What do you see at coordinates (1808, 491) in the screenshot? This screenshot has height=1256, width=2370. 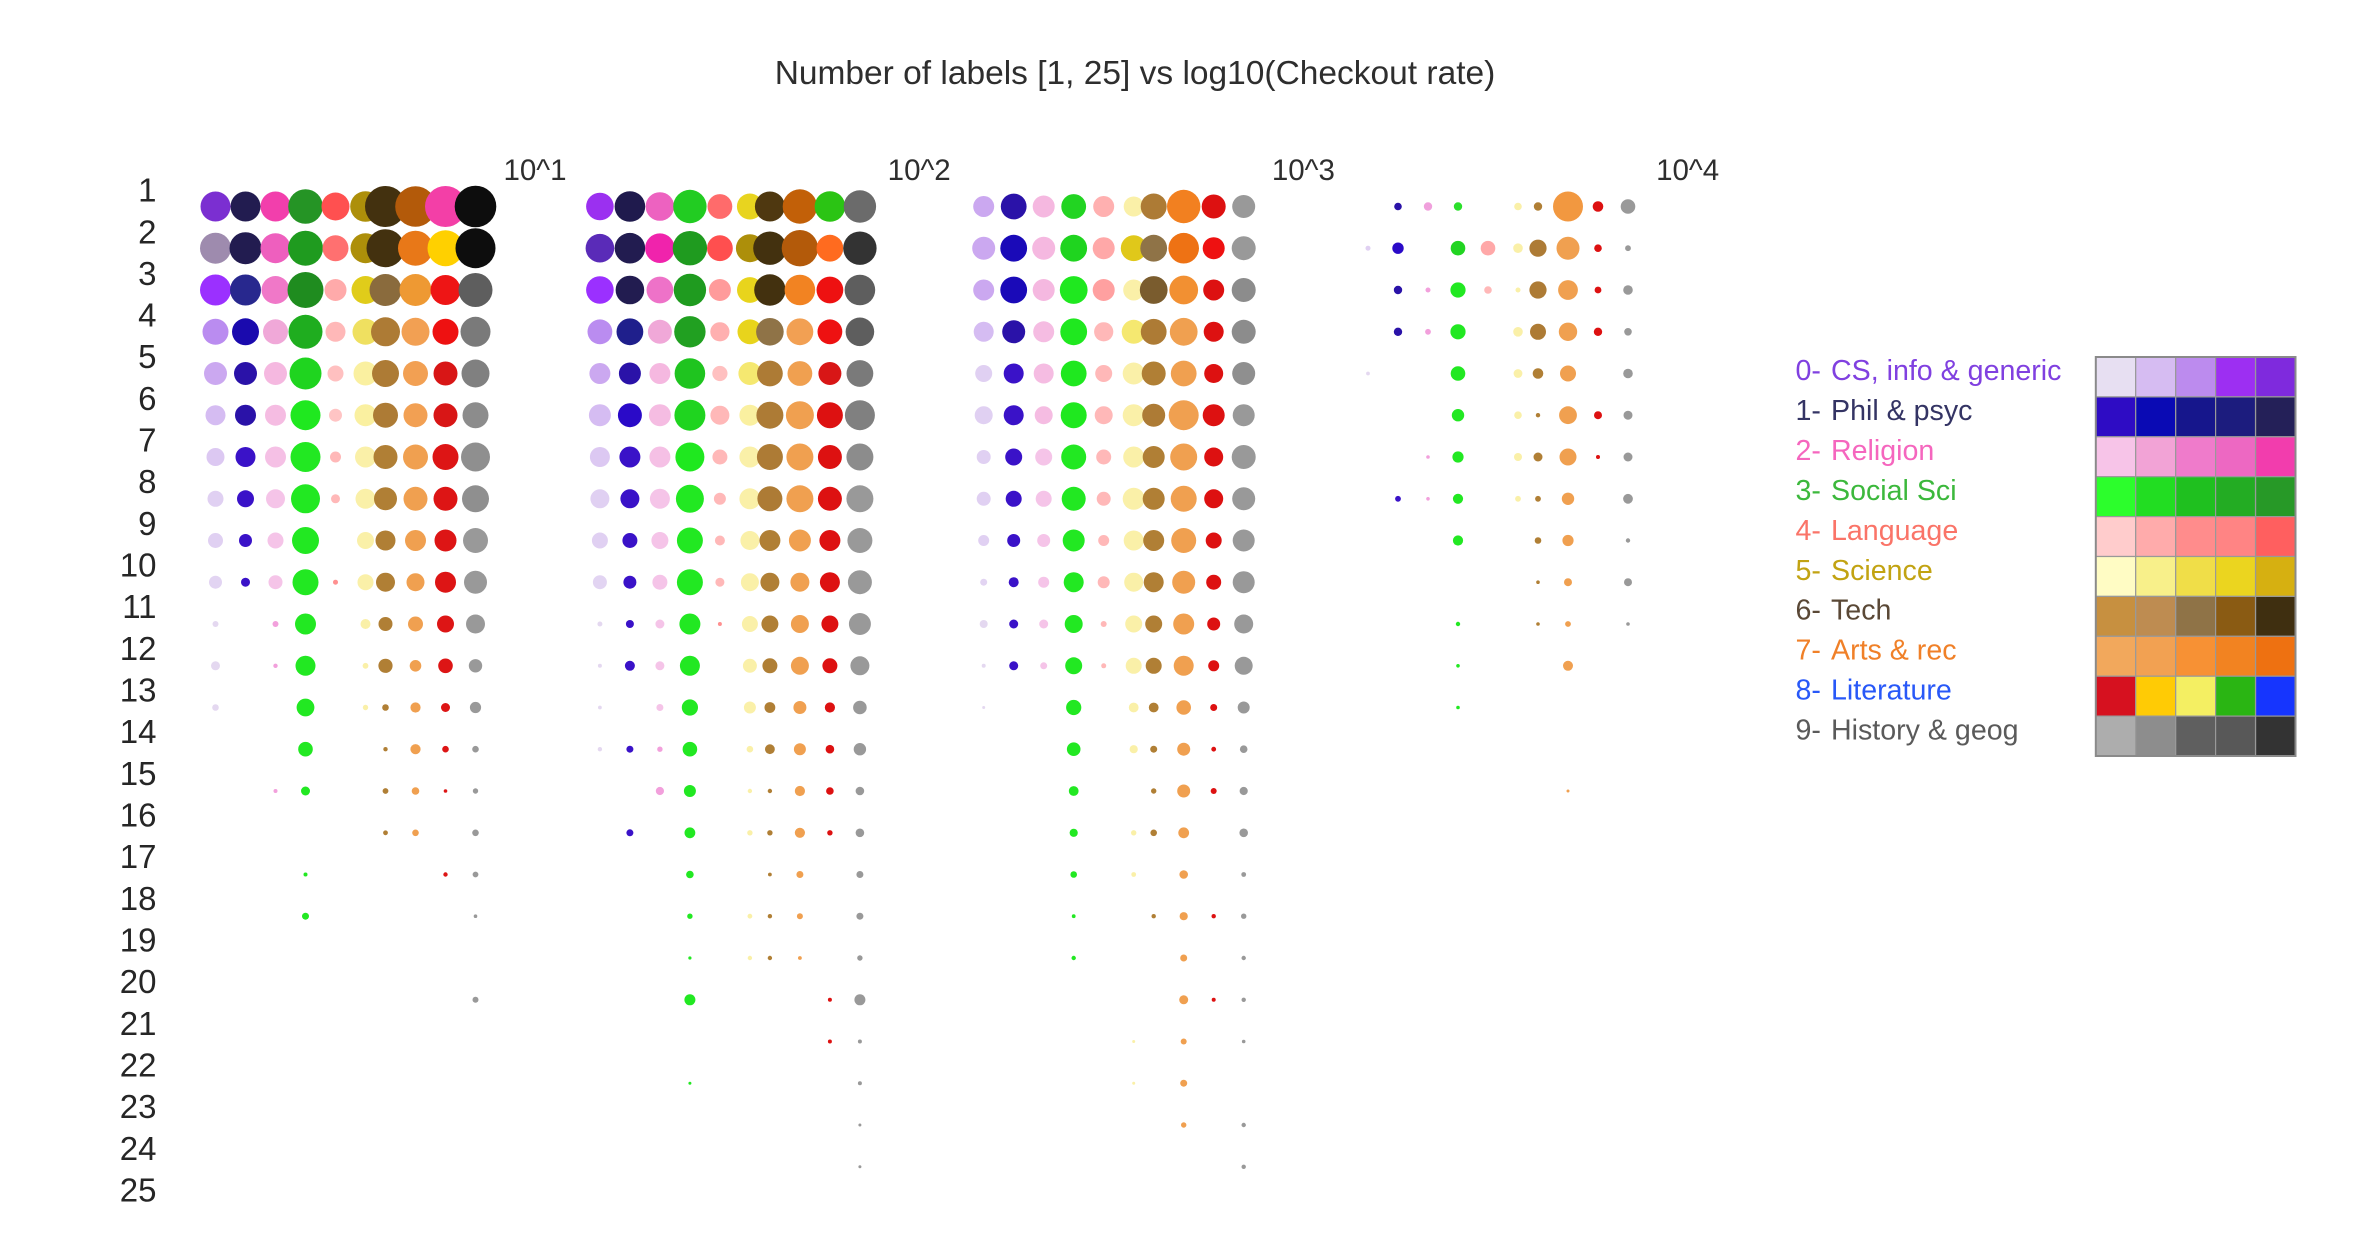 I see `svg-text: 3-` at bounding box center [1808, 491].